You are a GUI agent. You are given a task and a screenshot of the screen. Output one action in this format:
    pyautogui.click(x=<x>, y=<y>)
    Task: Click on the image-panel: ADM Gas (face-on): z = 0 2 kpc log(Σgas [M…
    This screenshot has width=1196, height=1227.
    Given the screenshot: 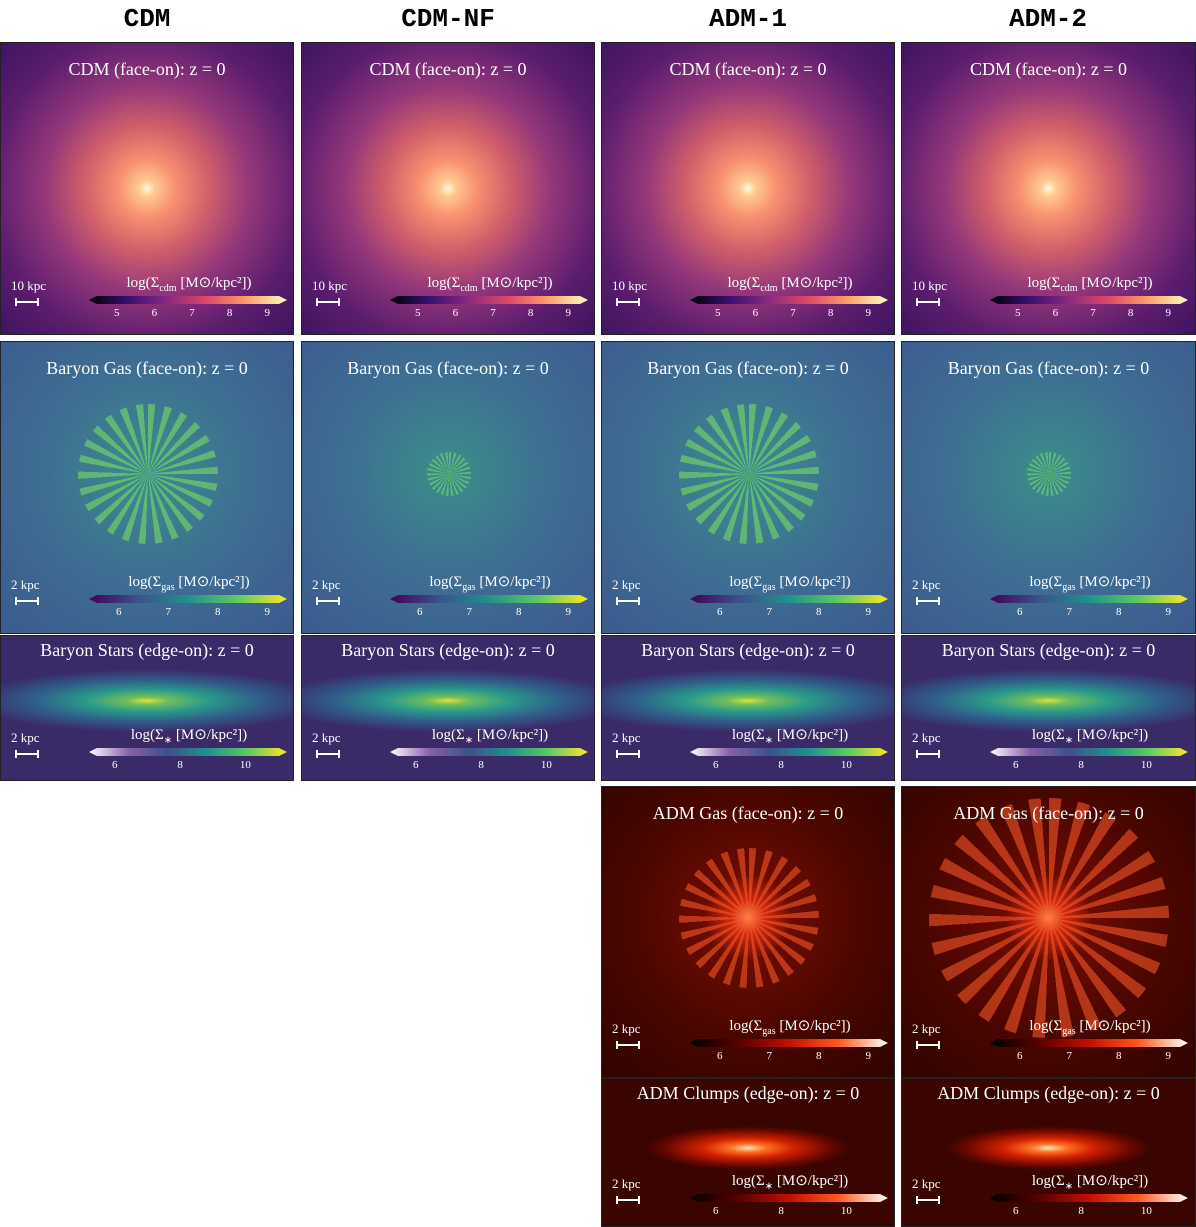 What is the action you would take?
    pyautogui.click(x=1048, y=932)
    